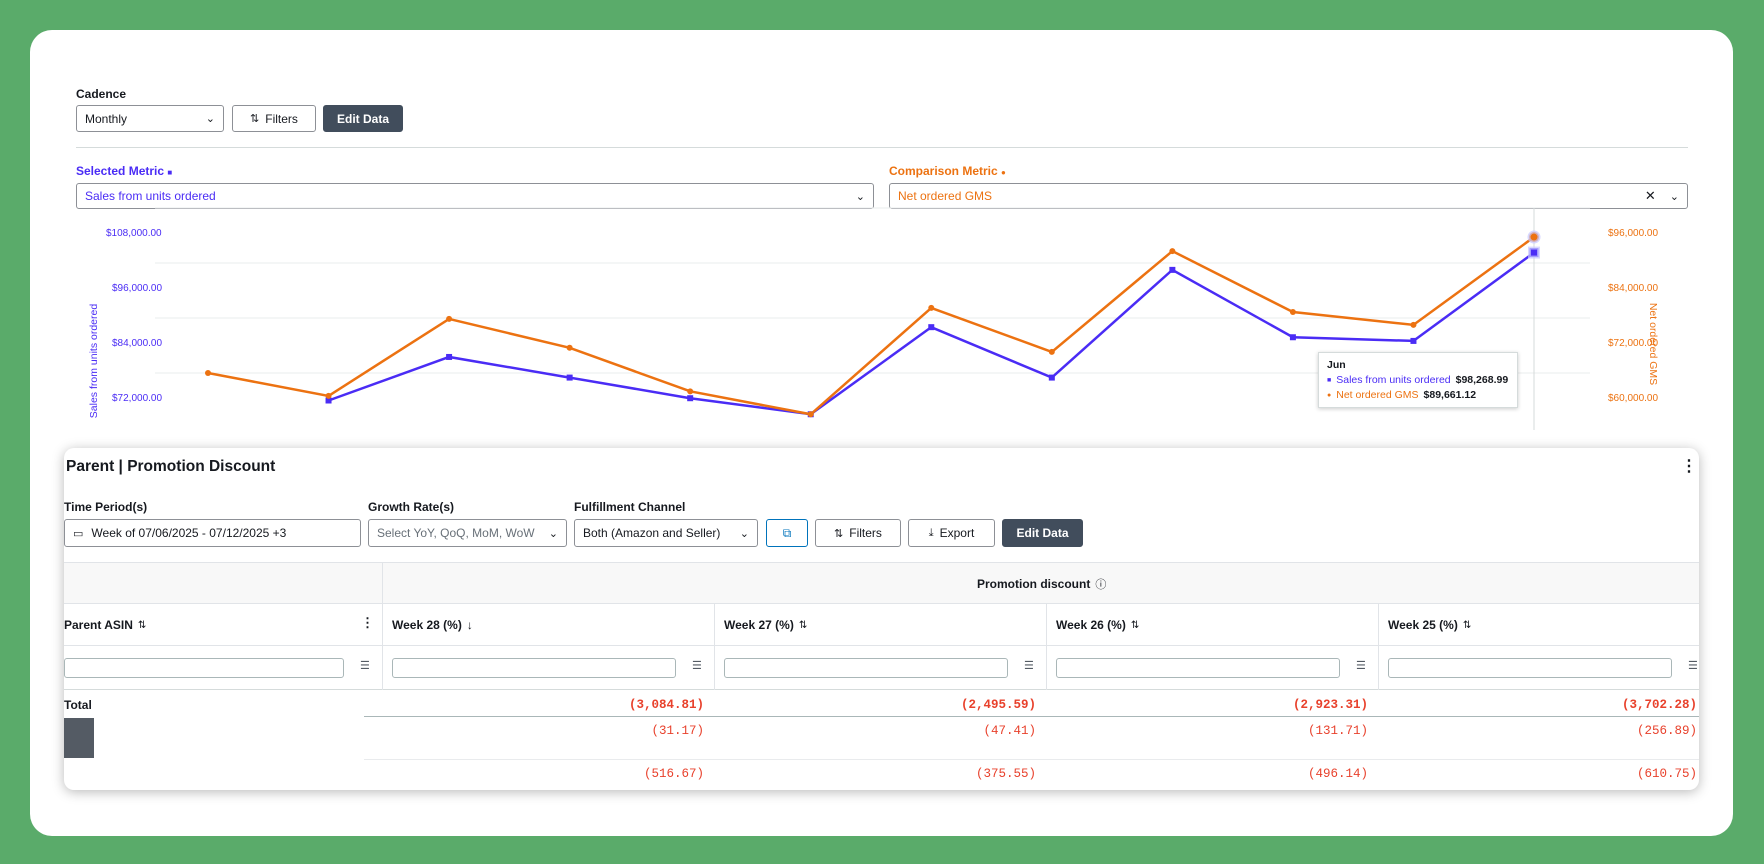  What do you see at coordinates (766, 625) in the screenshot?
I see `column-header-week27: Week 27 (%) ⇅` at bounding box center [766, 625].